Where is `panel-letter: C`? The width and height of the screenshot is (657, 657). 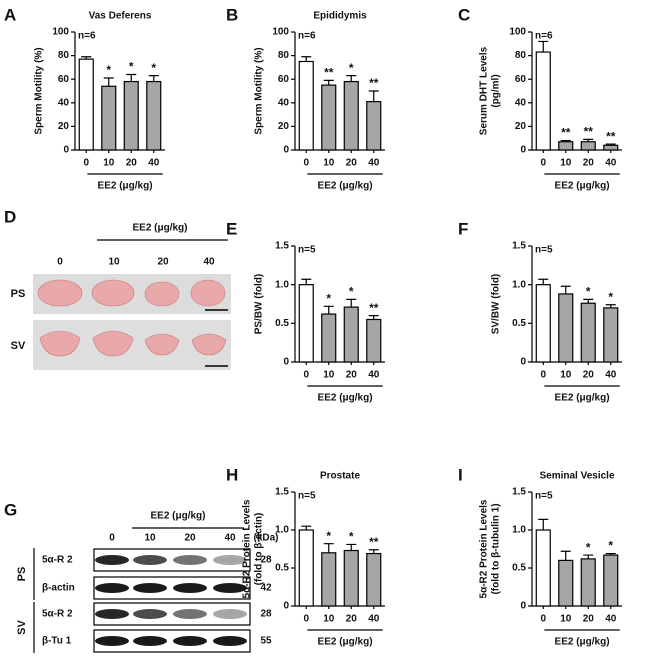
panel-letter: C is located at coordinates (464, 14).